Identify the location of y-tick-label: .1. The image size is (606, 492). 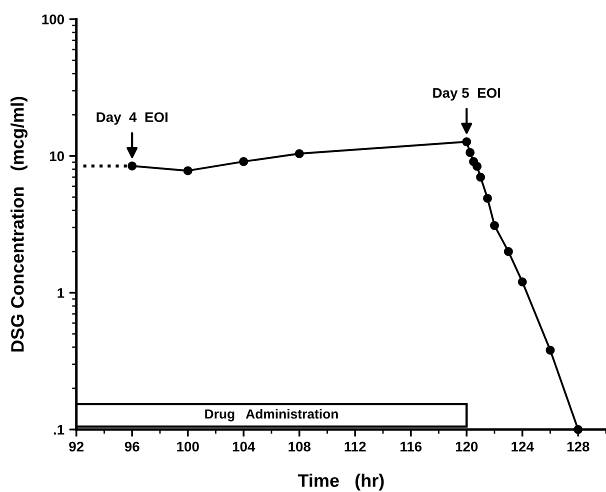
(59, 429).